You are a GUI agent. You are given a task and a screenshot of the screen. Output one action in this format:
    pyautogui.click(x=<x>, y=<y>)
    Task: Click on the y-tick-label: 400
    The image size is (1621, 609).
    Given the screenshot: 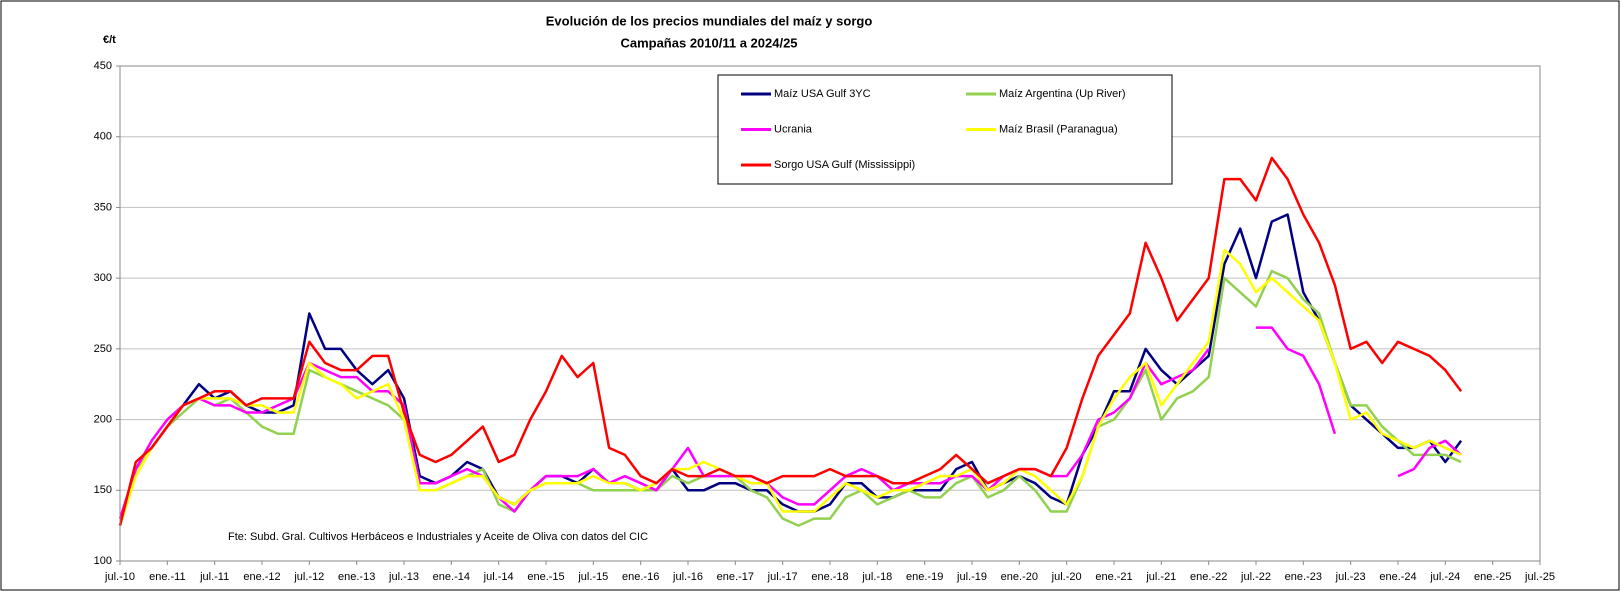 What is the action you would take?
    pyautogui.click(x=103, y=137)
    